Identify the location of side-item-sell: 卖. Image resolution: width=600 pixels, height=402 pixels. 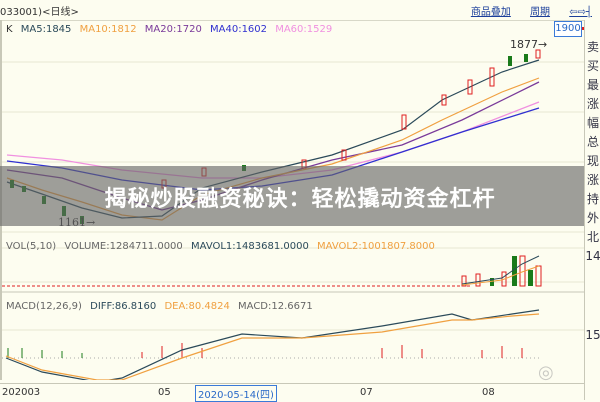
(592, 47).